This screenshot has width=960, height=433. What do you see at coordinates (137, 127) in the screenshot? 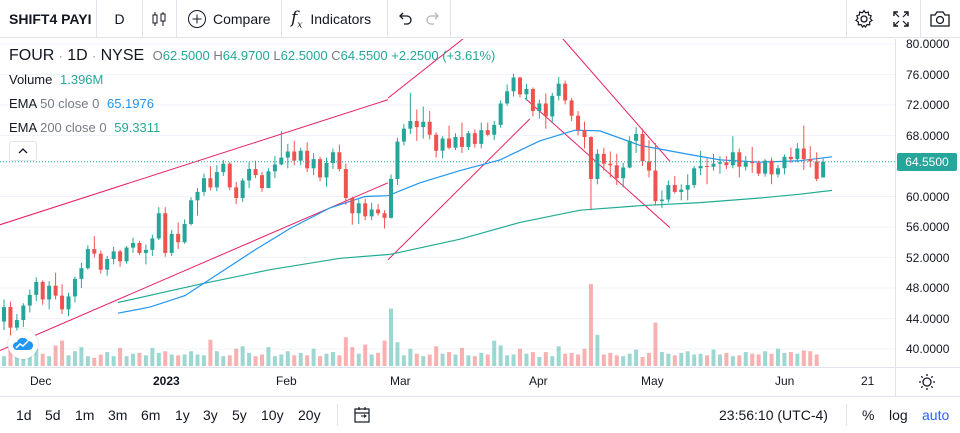
I see `ema200-value: 59.3311` at bounding box center [137, 127].